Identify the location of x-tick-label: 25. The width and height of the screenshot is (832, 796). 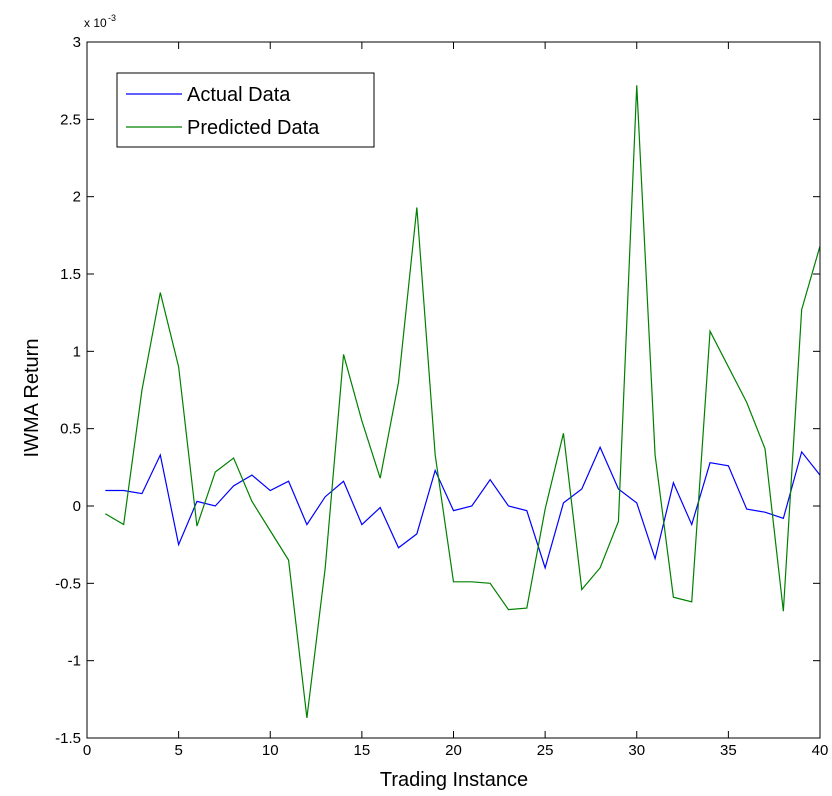
(545, 750).